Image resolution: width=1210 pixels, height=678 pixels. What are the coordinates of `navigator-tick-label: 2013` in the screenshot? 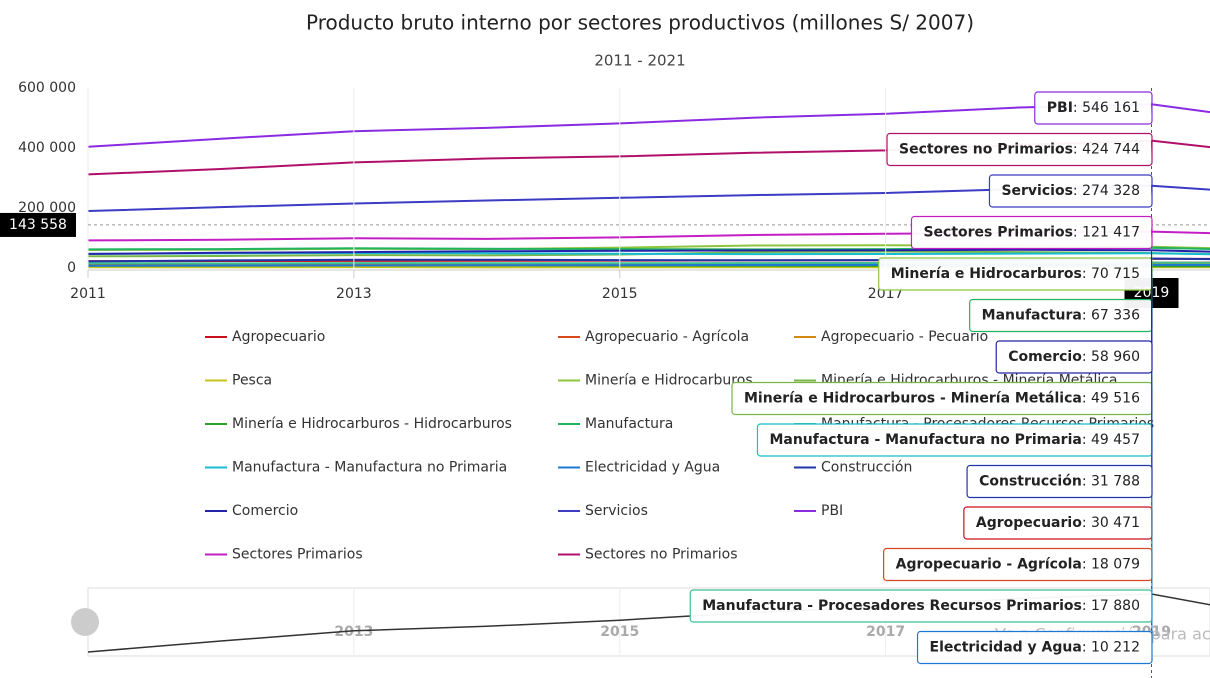 It's located at (353, 632).